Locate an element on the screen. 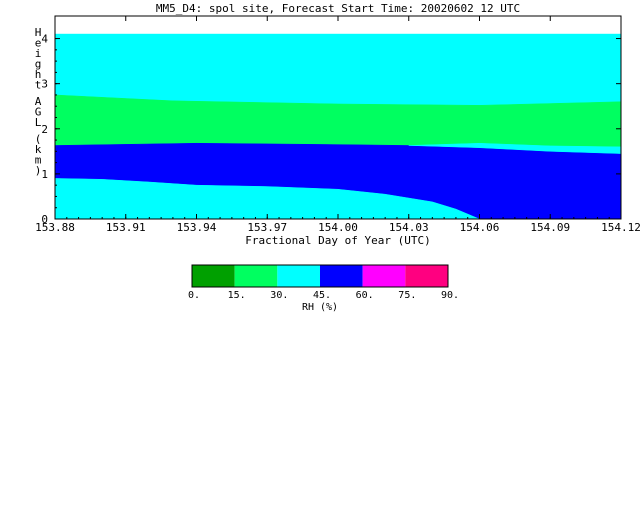 This screenshot has height=516, width=640. color-scale-level-label: 75. is located at coordinates (407, 295).